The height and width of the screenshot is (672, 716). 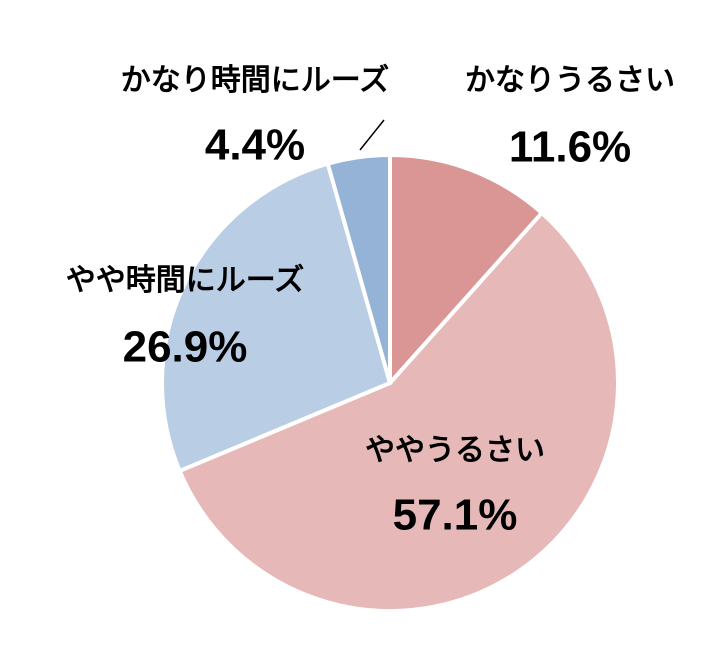 What do you see at coordinates (372, 135) in the screenshot?
I see `leader-line` at bounding box center [372, 135].